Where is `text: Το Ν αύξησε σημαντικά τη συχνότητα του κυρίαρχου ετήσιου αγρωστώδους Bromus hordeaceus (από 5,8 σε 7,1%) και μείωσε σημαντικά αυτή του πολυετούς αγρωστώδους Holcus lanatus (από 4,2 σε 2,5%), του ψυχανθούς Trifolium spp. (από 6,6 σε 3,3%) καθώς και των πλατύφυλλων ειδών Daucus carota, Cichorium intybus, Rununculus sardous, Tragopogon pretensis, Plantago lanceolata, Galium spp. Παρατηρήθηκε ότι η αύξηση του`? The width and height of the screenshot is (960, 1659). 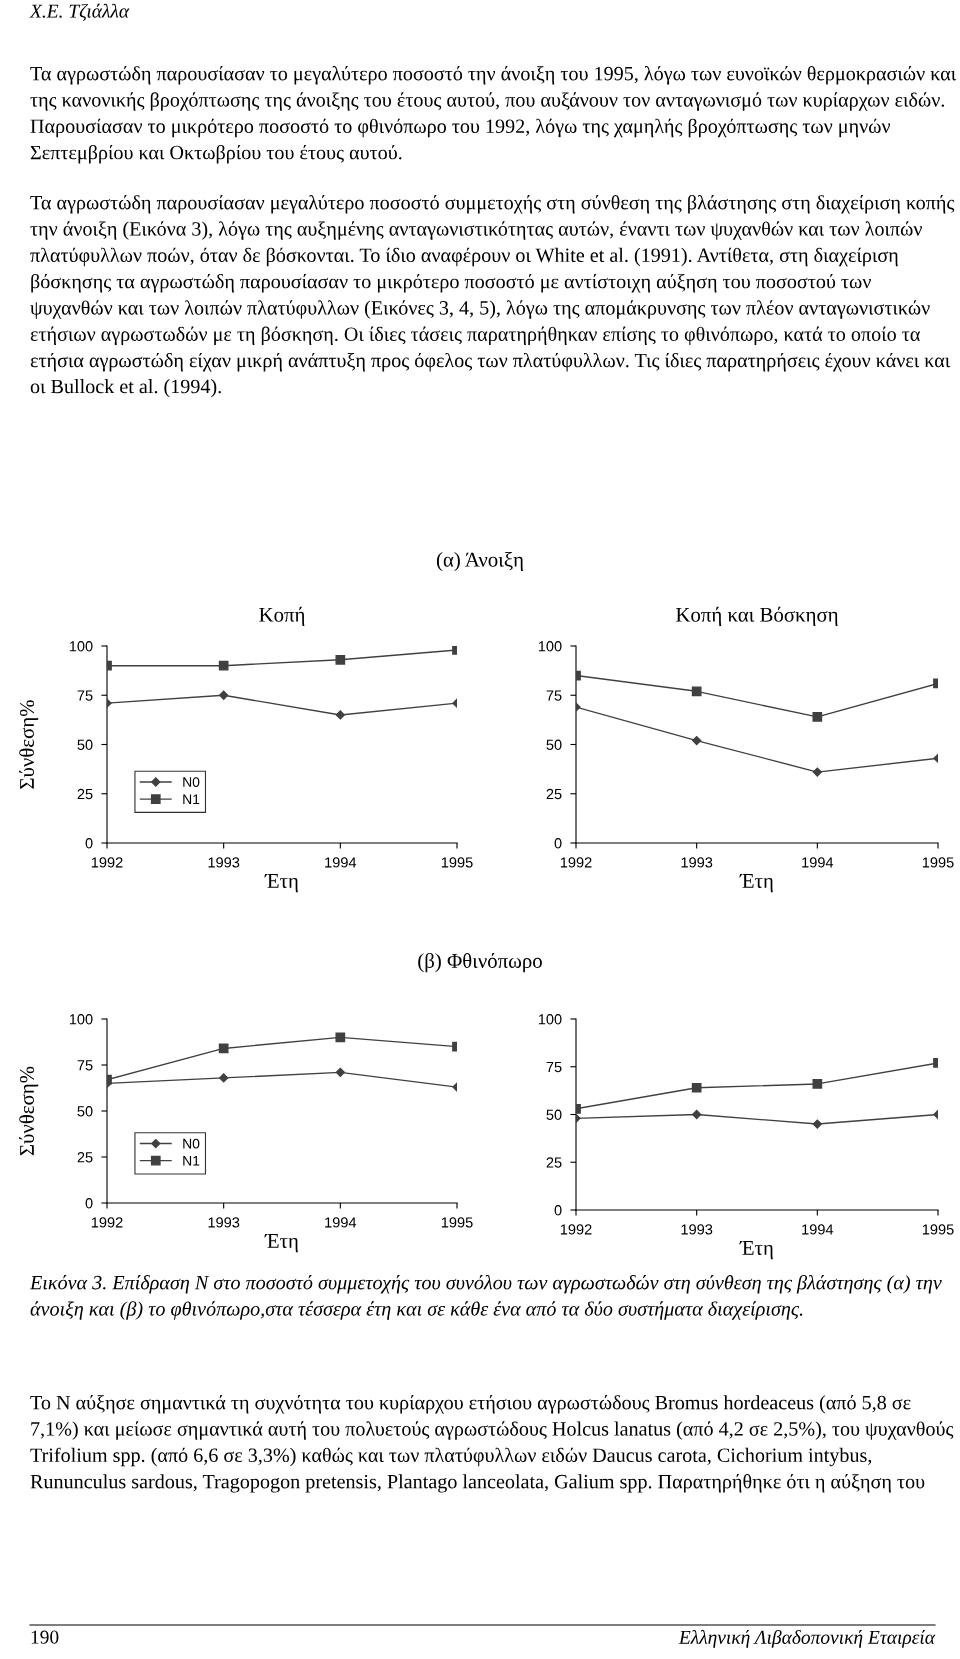
text: Το Ν αύξησε σημαντικά τη συχνότητα του κυρίαρχου ετήσιου αγρωστώδους Bromus hordeaceus (από 5,8 σε 7,1%) και μείωσε σημαντικά αυτή του πολυετούς αγρωστώδους Holcus lanatus (από 4,2 σε 2,5%), του ψυχανθούς Trifolium spp. (από 6,6 σε 3,3%) καθώς και των πλατύφυλλων ειδών Daucus carota, Cichorium intybus, Rununculus sardous, Tragopogon pretensis, Plantago lanceolata, Galium spp. Παρατηρήθηκε ότι η αύξηση του is located at coordinates (492, 1444).